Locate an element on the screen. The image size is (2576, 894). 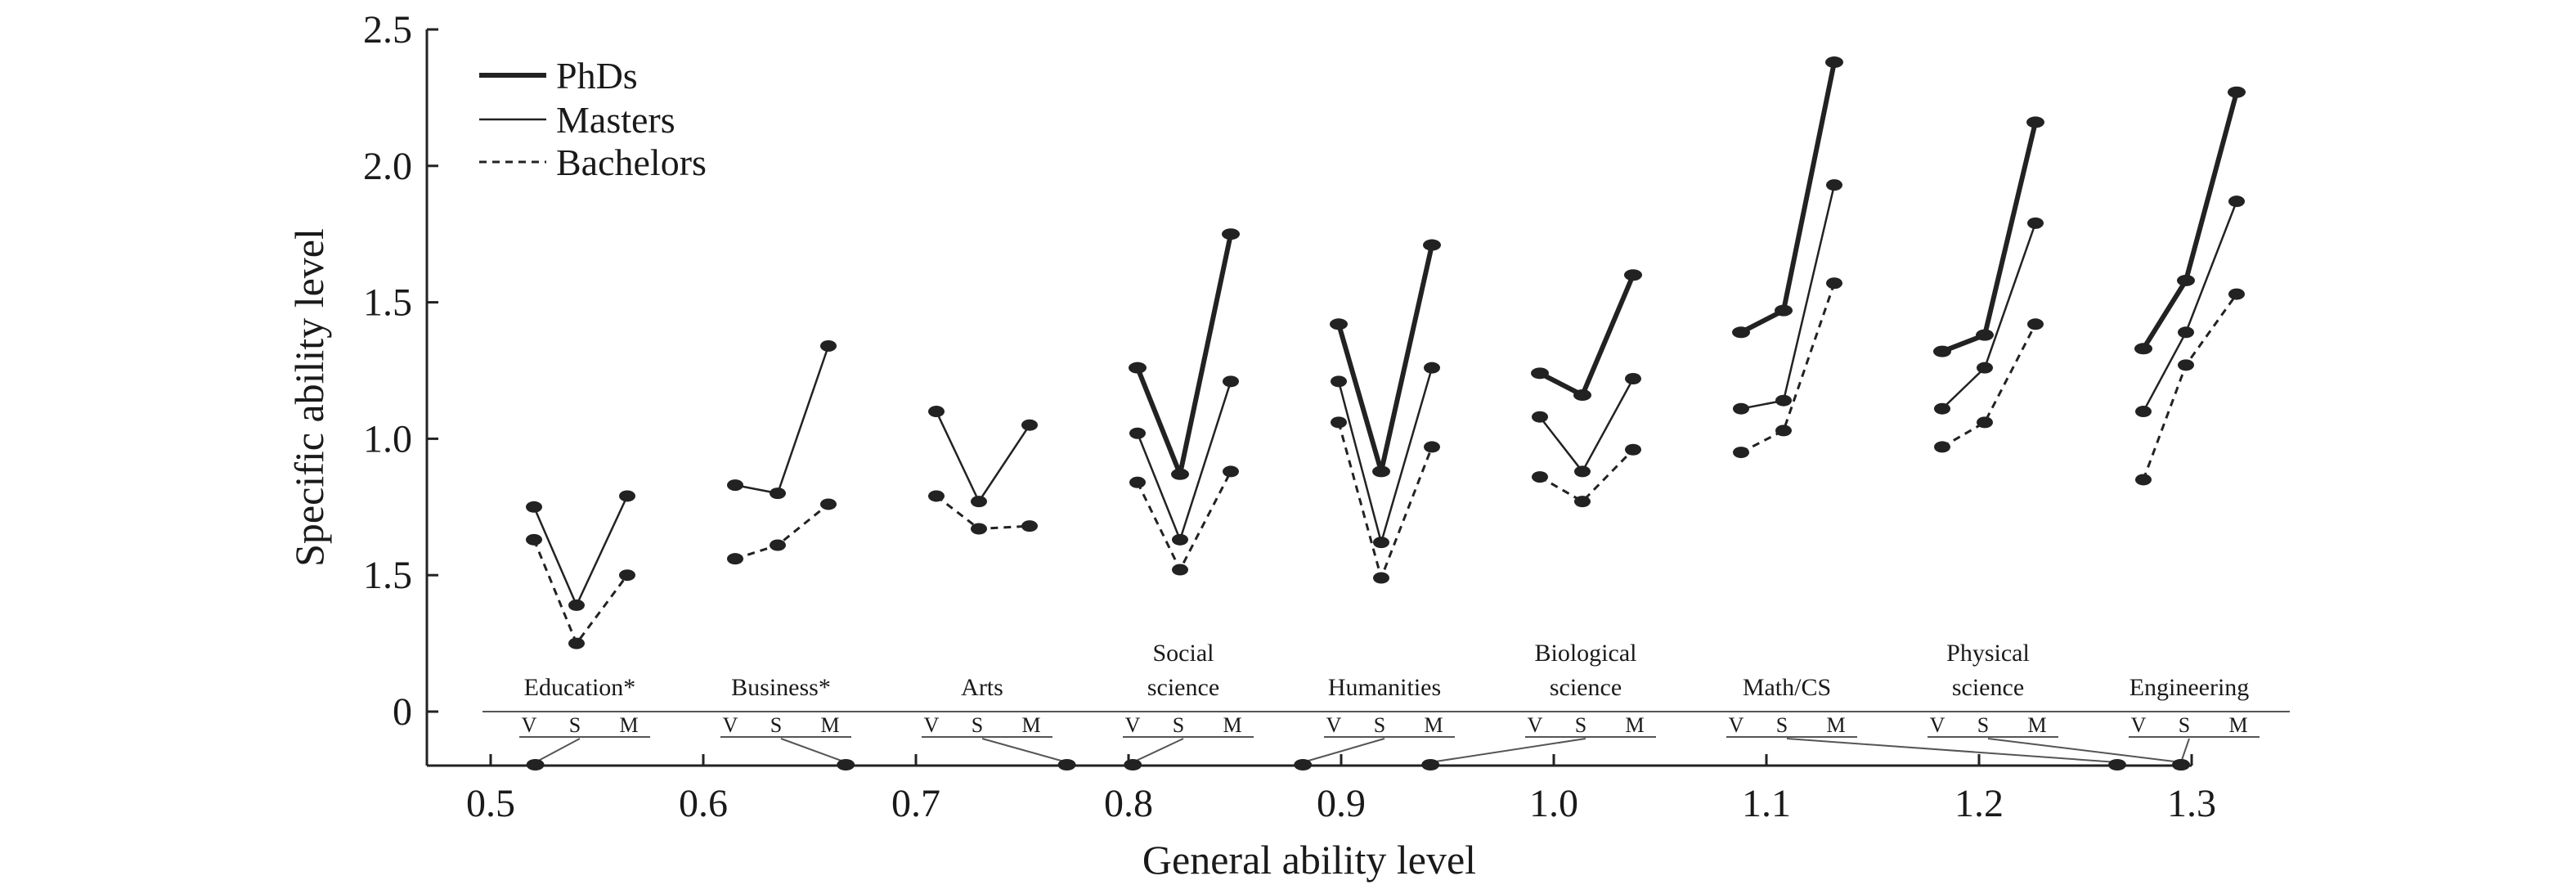
phds-point-v is located at coordinates (1942, 351).